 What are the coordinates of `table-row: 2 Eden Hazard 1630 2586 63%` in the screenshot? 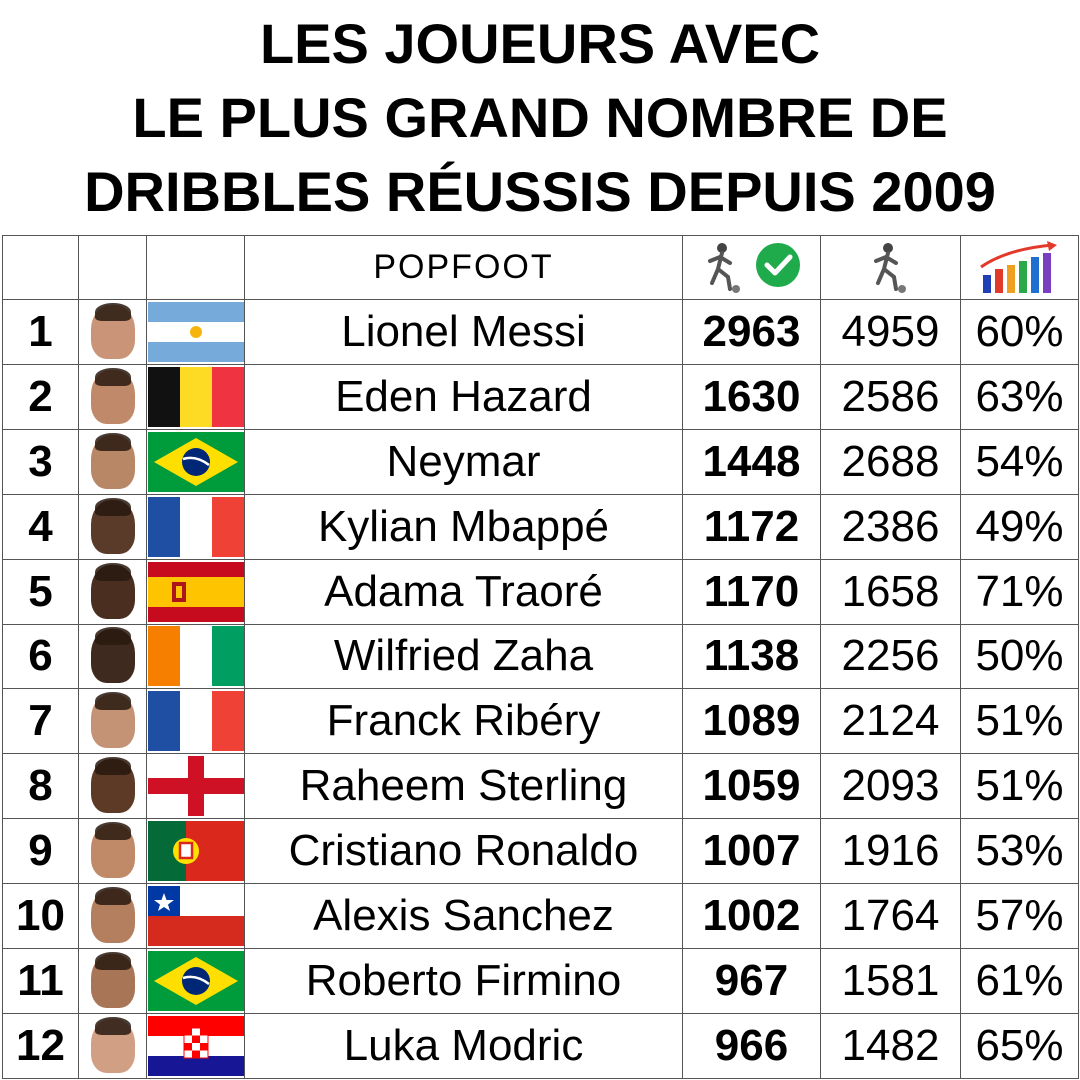 It's located at (540, 396).